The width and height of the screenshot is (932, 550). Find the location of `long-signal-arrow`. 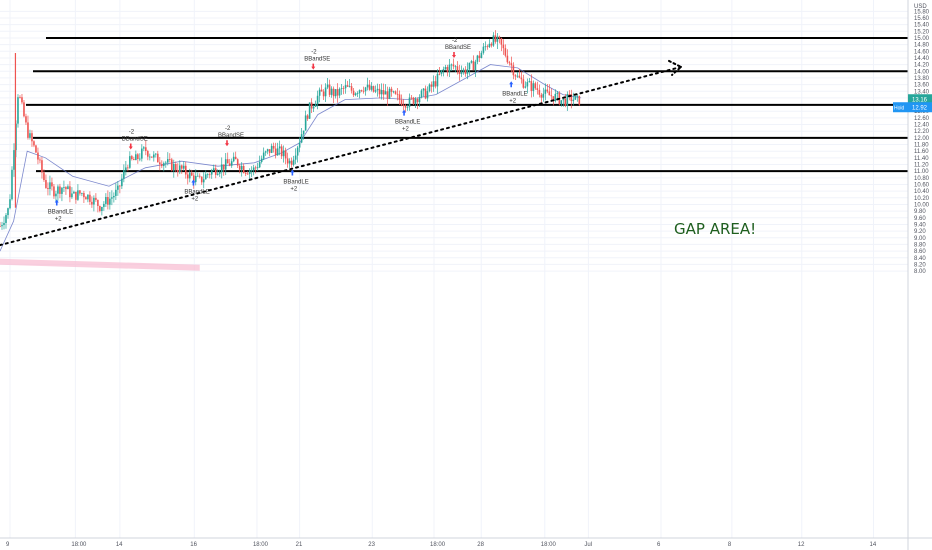

long-signal-arrow is located at coordinates (193, 182).